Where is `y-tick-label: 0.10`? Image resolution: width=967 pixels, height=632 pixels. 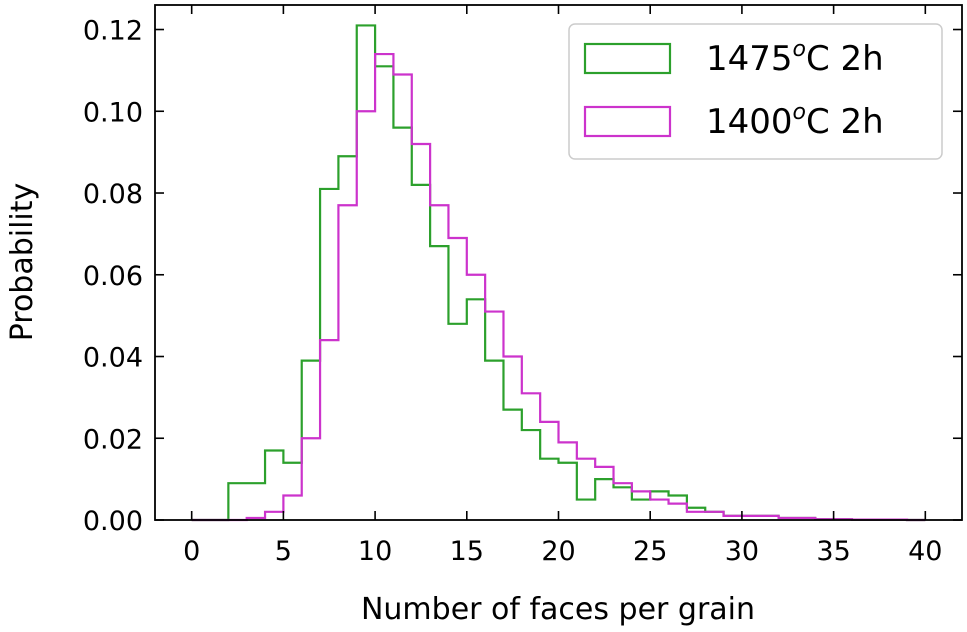
y-tick-label: 0.10 is located at coordinates (113, 112).